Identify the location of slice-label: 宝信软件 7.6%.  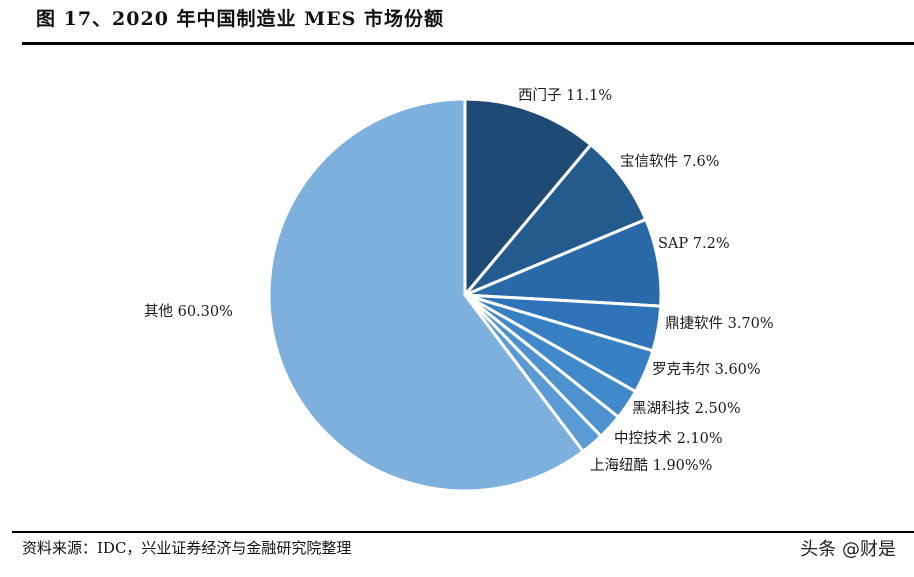
(670, 162).